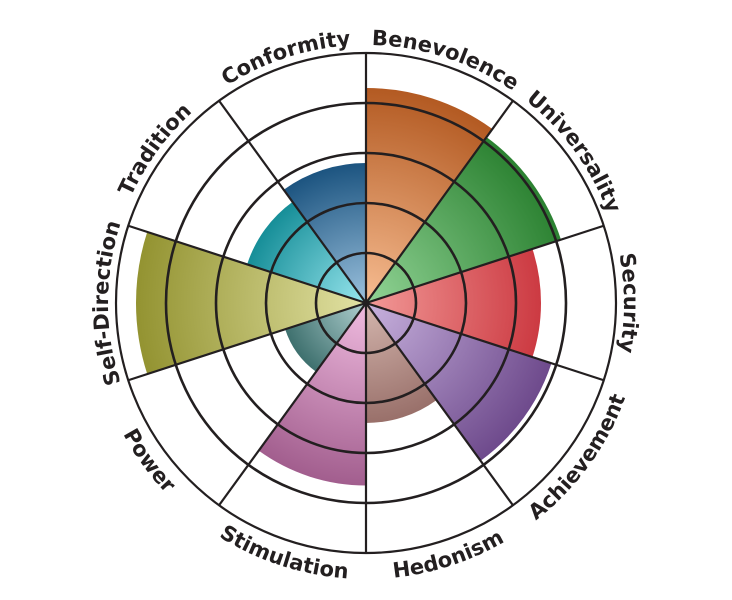  Describe the element at coordinates (628, 303) in the screenshot. I see `label-security: Security` at that location.